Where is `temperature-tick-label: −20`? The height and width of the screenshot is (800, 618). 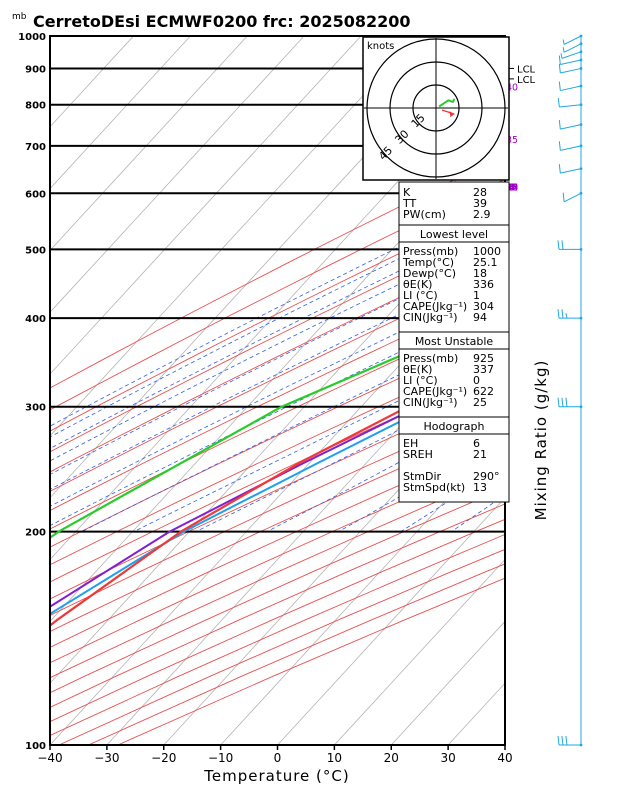 temperature-tick-label: −20 is located at coordinates (163, 758).